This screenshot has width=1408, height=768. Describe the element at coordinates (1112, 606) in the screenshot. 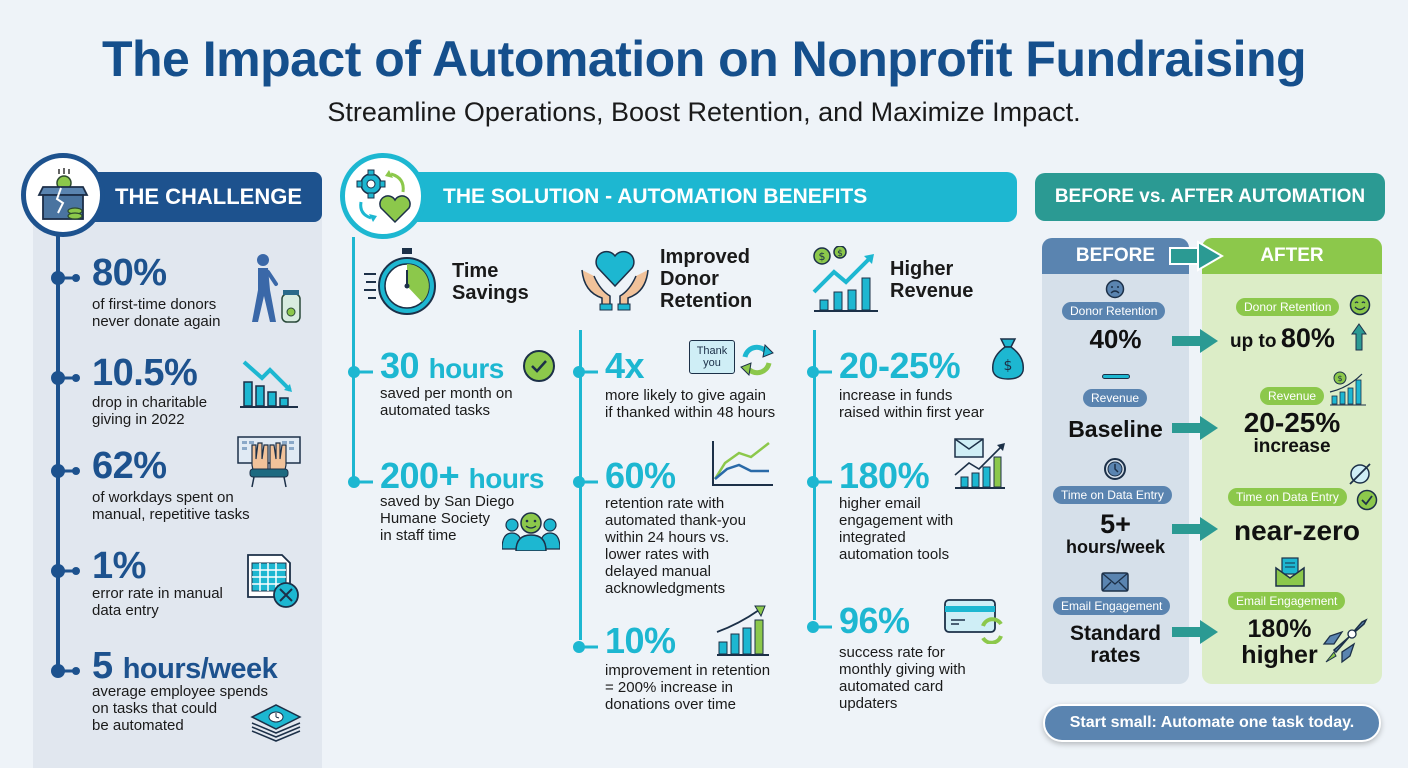

I see `metric-label-before: Email Engagement` at that location.